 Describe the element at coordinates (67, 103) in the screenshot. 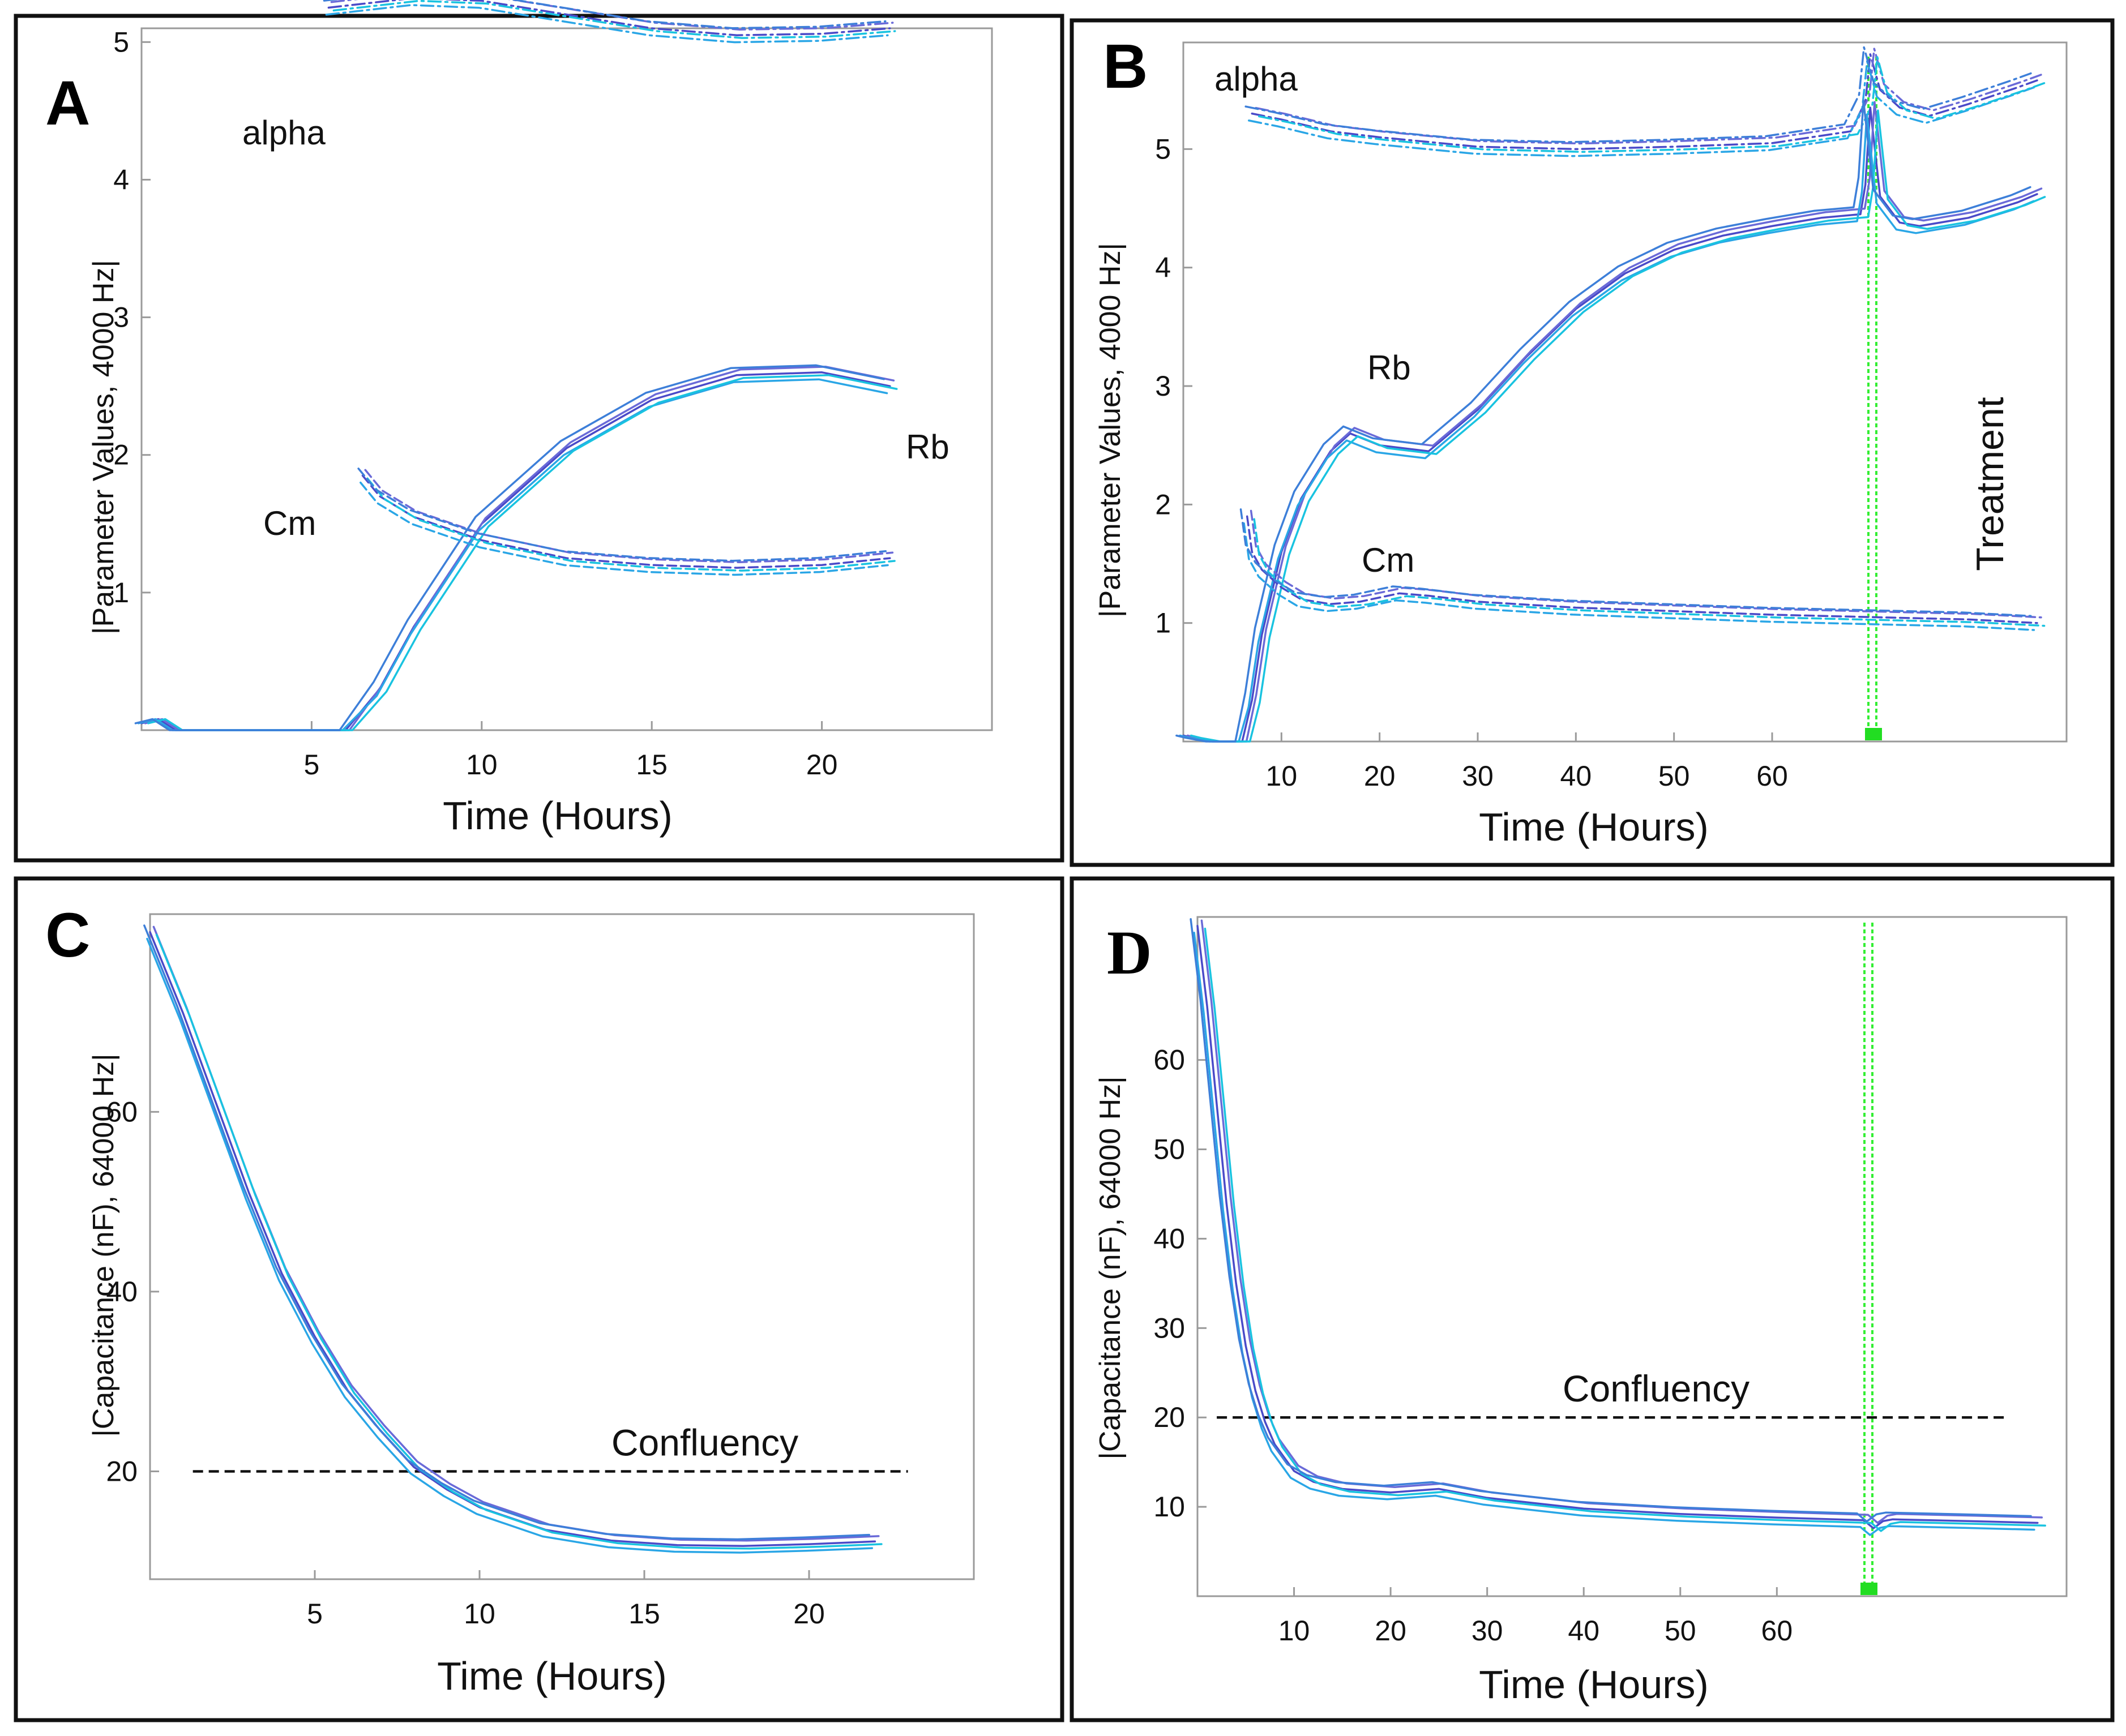

I see `panel-a-label: A` at that location.